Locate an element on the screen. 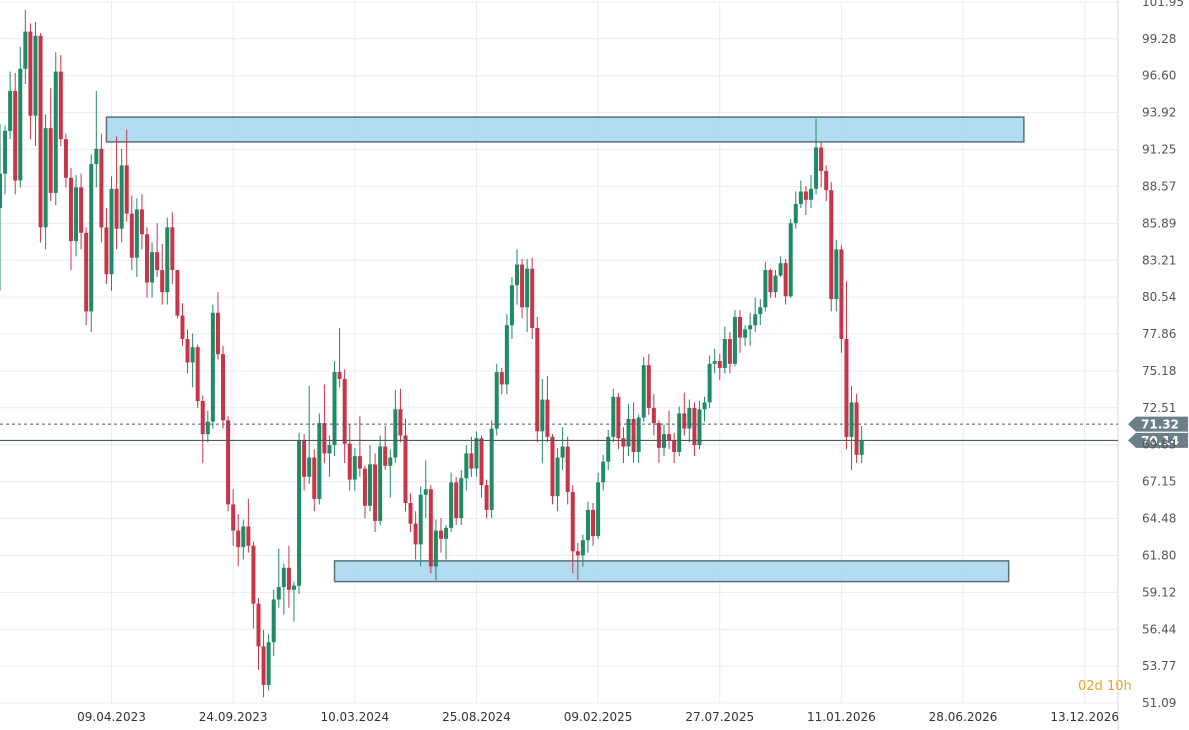 The image size is (1189, 730). countdown-day-unit: d is located at coordinates (1098, 686).